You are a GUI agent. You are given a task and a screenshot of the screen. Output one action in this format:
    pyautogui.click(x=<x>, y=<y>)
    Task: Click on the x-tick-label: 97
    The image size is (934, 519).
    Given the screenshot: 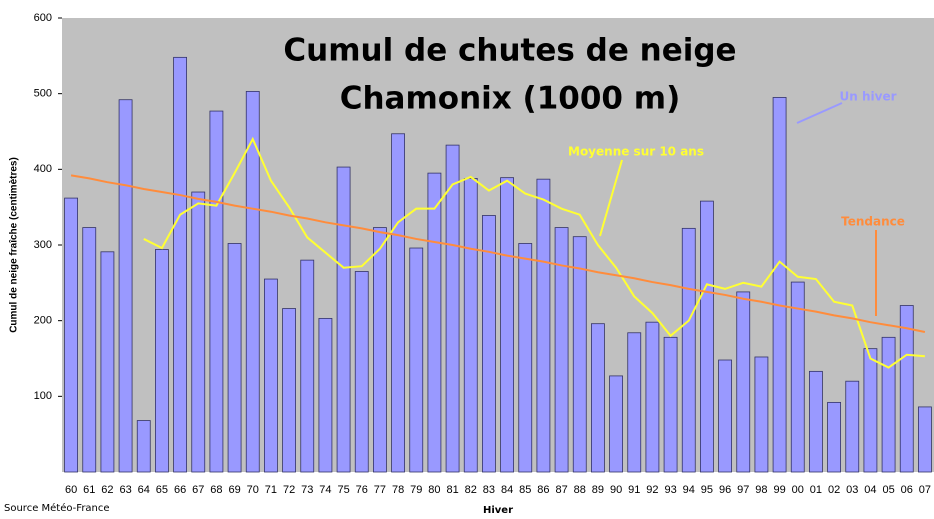 What is the action you would take?
    pyautogui.click(x=743, y=490)
    